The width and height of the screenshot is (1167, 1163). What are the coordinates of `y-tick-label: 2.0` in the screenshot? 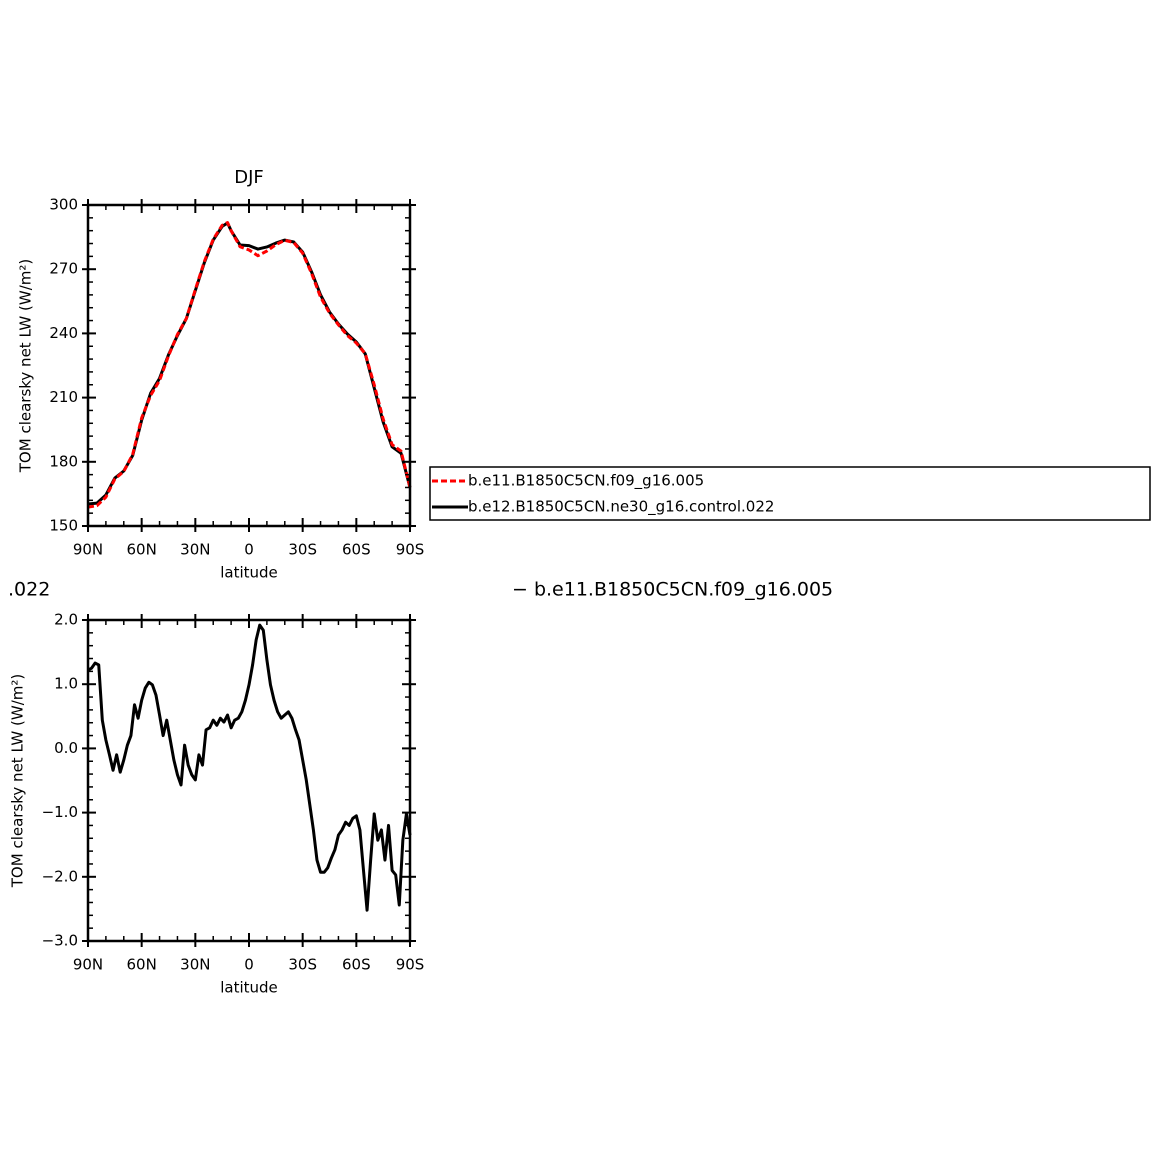 It's located at (66, 620).